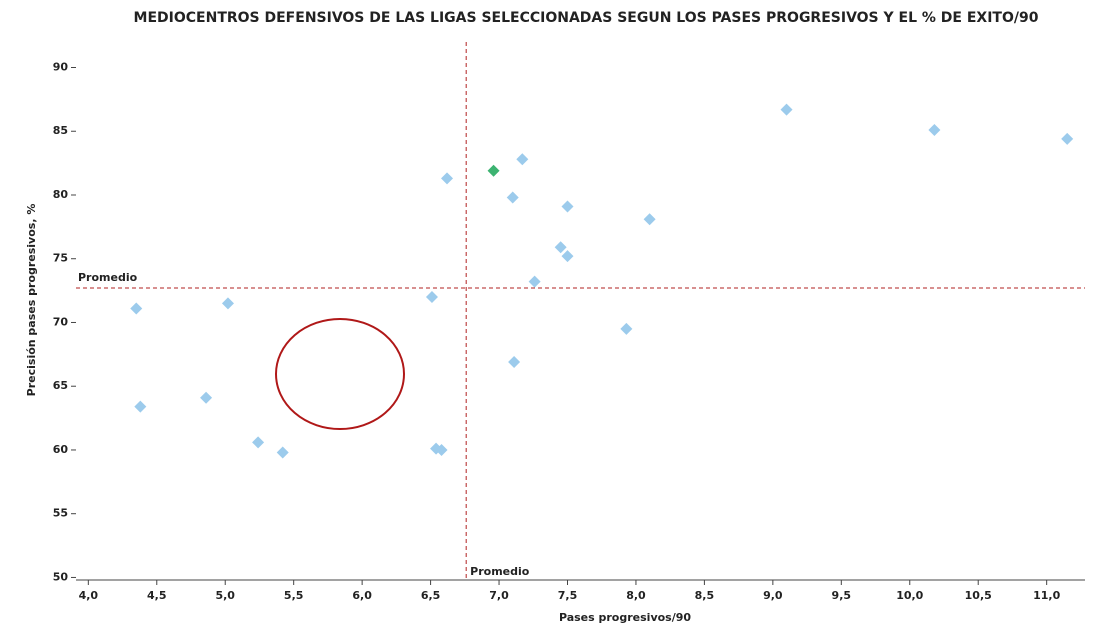 This screenshot has height=632, width=1107. What do you see at coordinates (60, 513) in the screenshot?
I see `y-tick-label: 55` at bounding box center [60, 513].